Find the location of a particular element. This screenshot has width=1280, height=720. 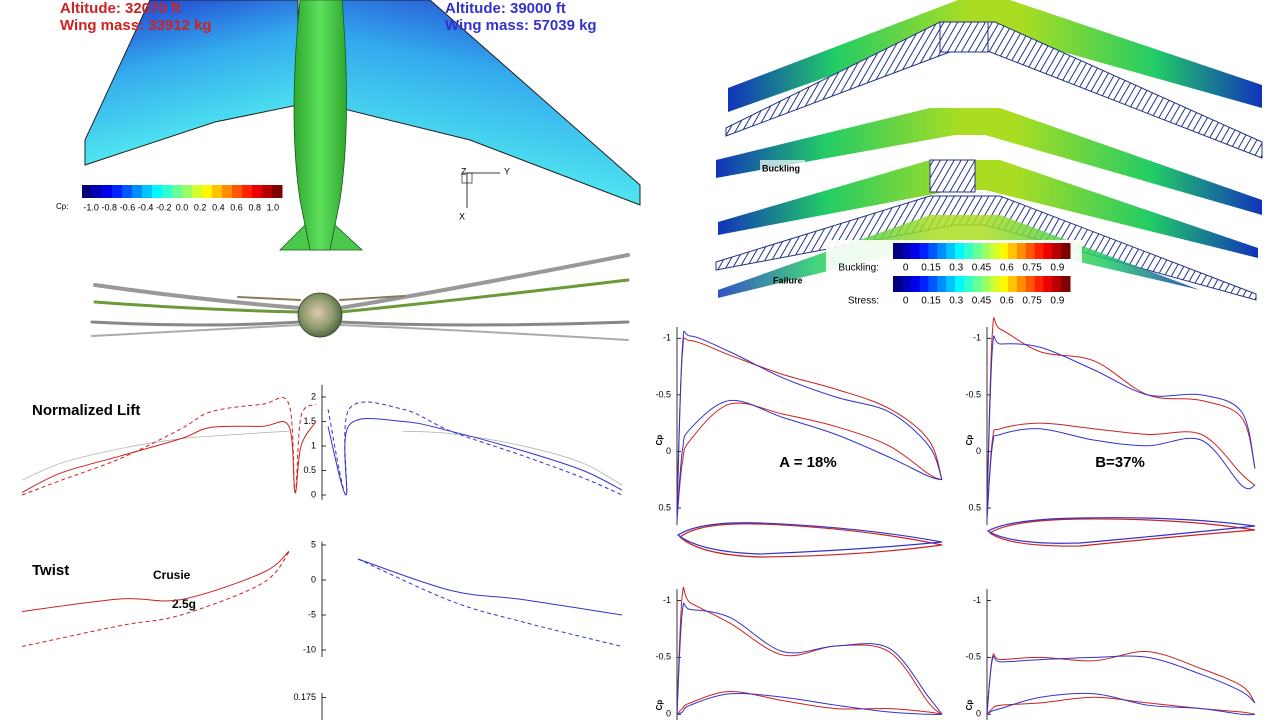

colorbar-tick-label: 0.0 is located at coordinates (182, 207).